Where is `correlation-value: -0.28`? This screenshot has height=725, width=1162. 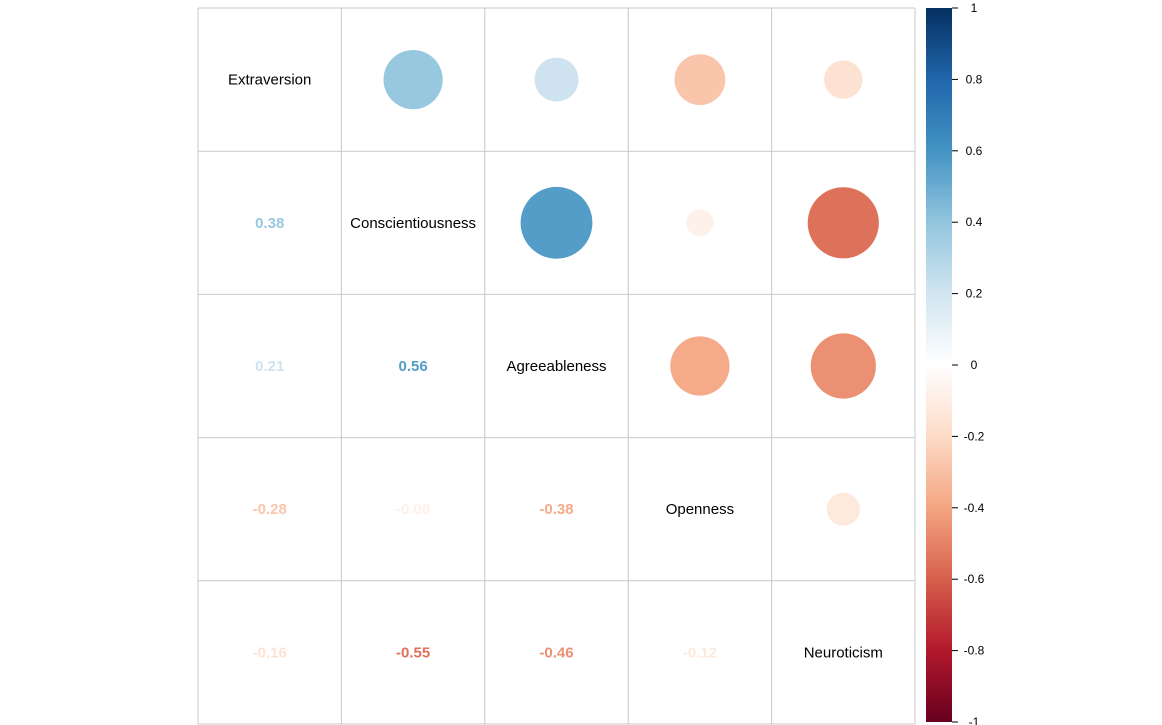 correlation-value: -0.28 is located at coordinates (270, 509).